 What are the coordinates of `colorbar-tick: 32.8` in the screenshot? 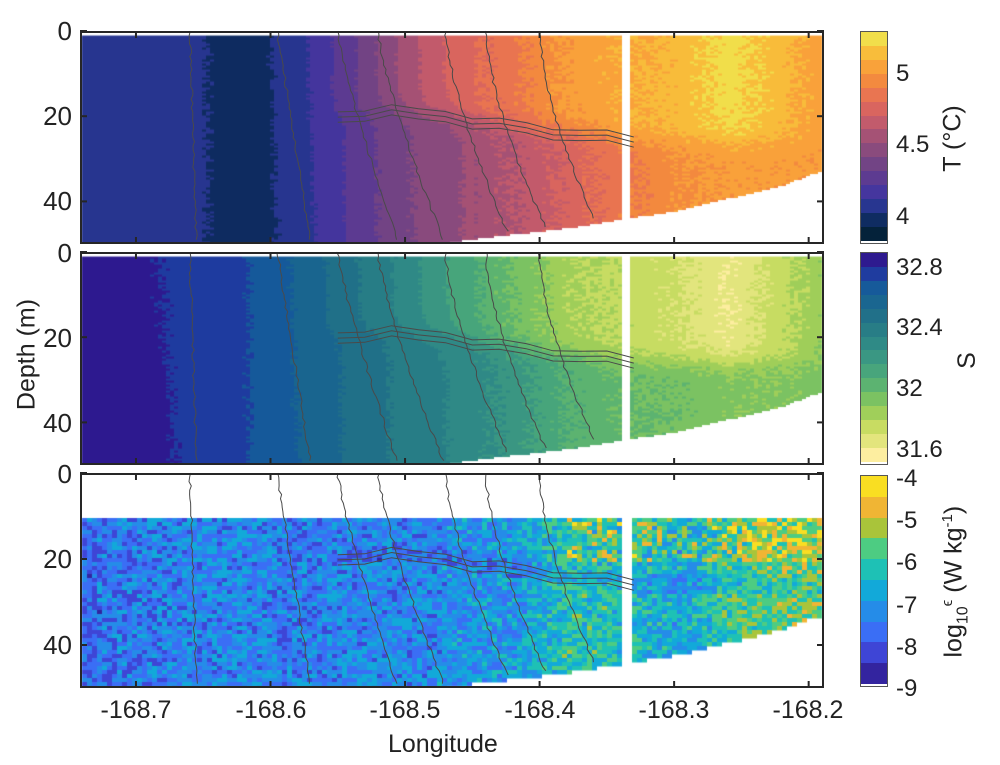 It's located at (919, 267).